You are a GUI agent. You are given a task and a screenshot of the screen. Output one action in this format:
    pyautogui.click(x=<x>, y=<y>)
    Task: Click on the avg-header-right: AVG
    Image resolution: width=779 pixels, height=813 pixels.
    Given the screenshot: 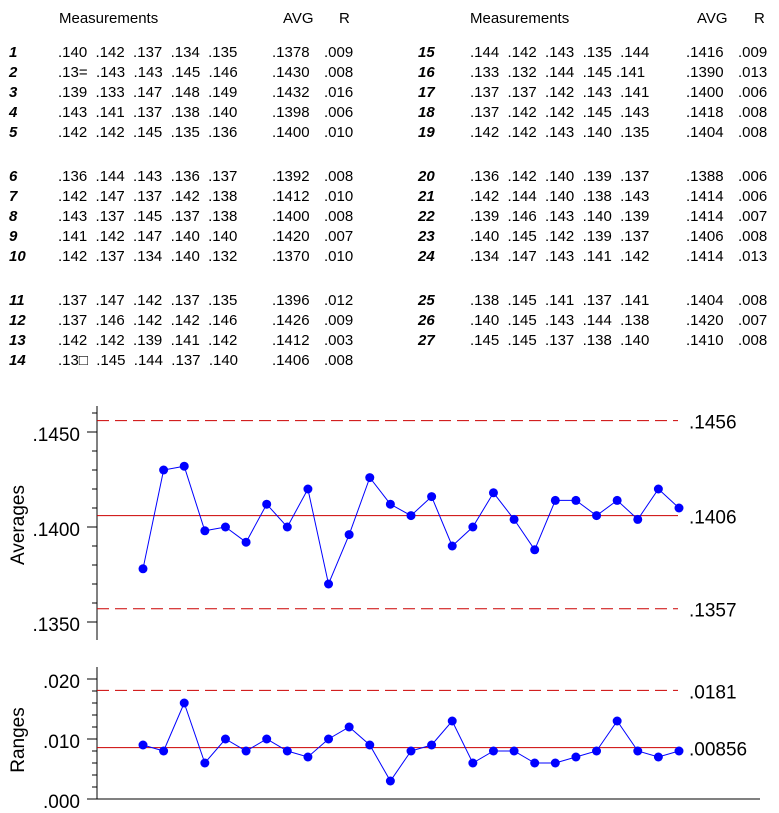 What is the action you would take?
    pyautogui.click(x=712, y=18)
    